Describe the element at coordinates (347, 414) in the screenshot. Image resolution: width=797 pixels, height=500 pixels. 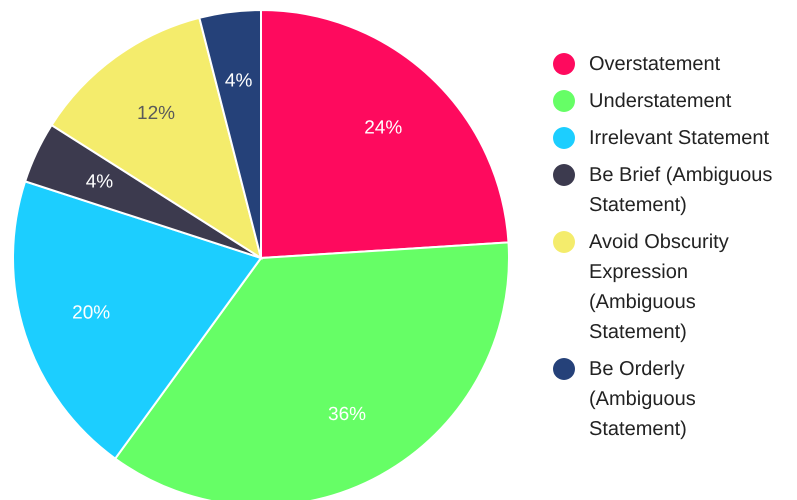
I see `data-label: 36%` at that location.